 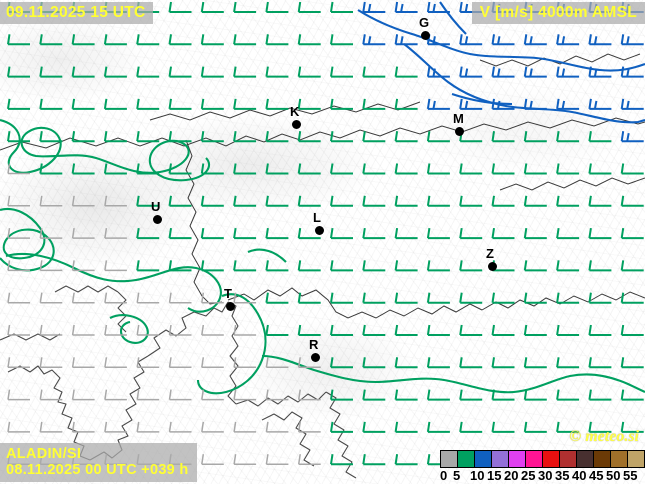 I want to click on city-label-trieste: T, so click(x=228, y=293).